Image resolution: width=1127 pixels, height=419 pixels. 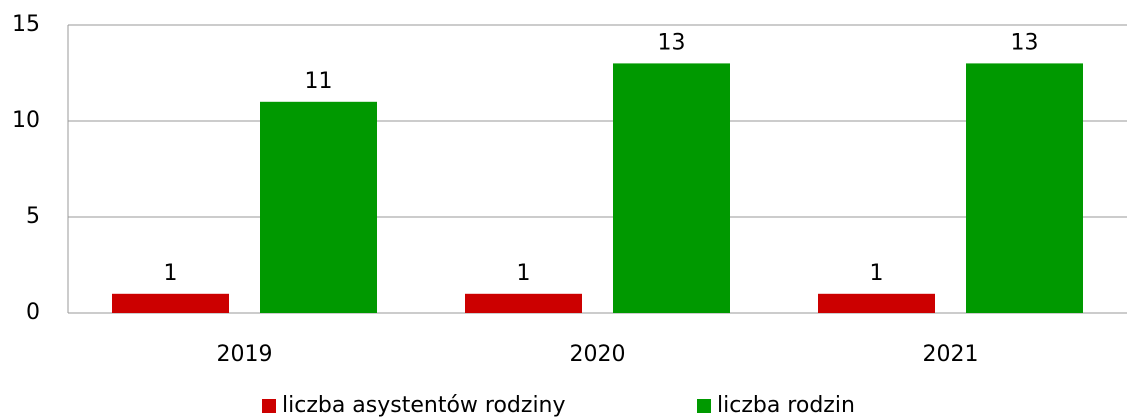 What do you see at coordinates (319, 81) in the screenshot?
I see `data-label: 11` at bounding box center [319, 81].